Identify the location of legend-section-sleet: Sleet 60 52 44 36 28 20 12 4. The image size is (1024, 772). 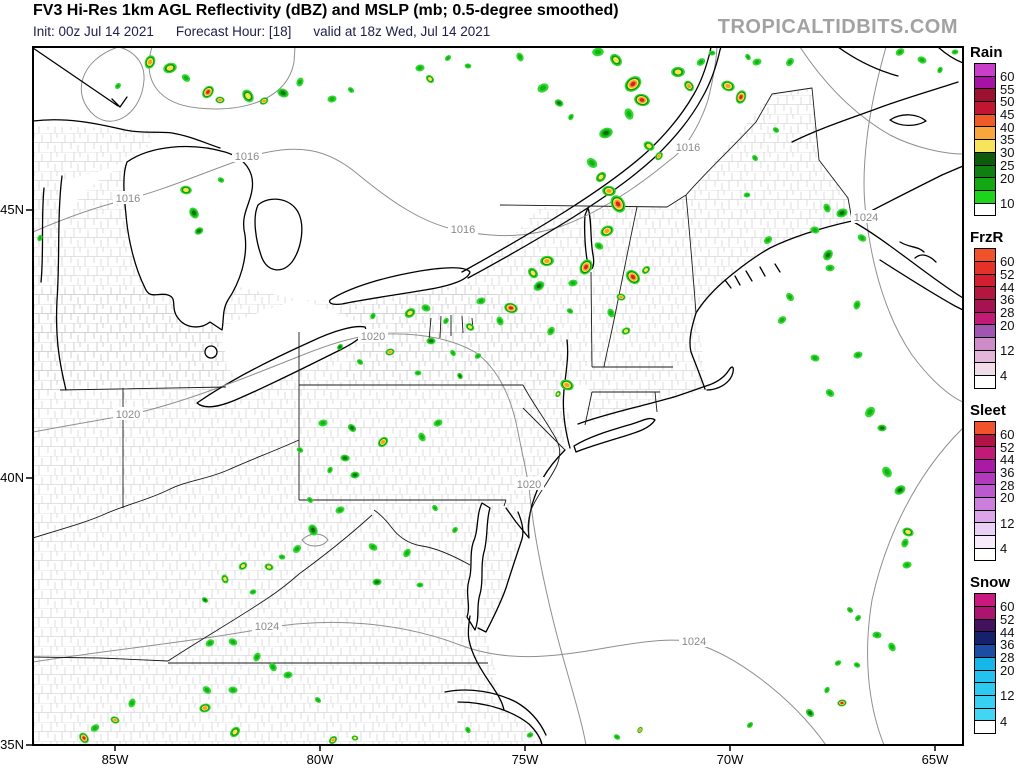
(997, 482).